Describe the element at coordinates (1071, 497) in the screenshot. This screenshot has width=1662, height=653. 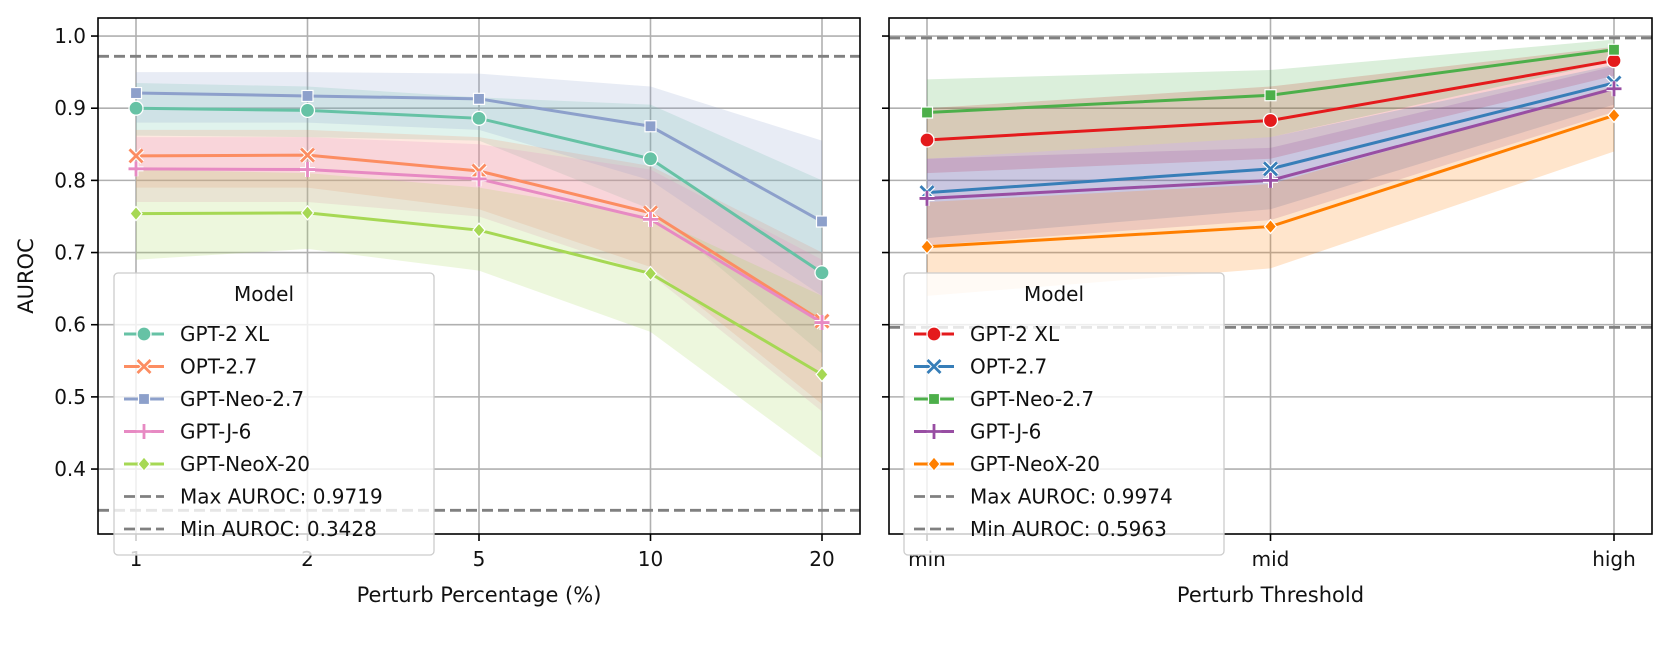
I see `legend-label: Max AUROC: 0.9974` at that location.